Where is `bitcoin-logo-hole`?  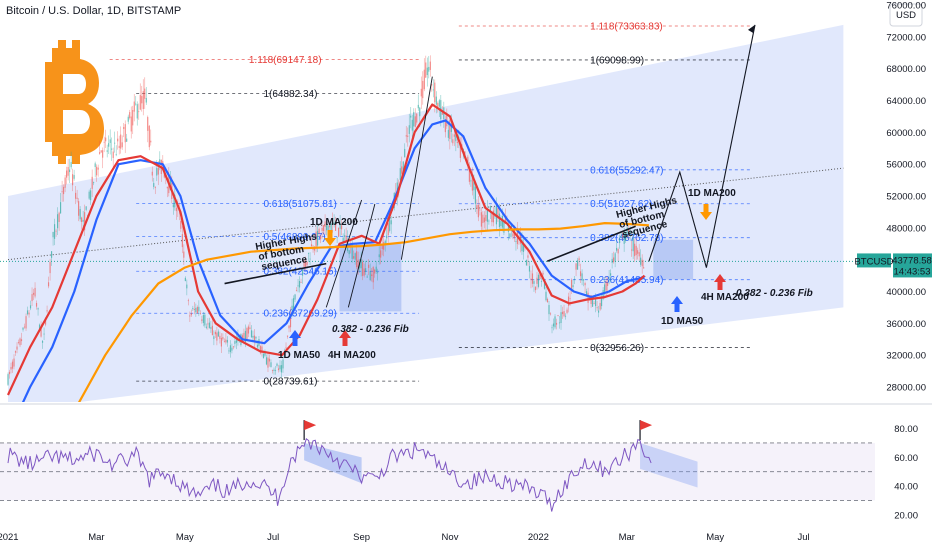
bitcoin-logo-hole is located at coordinates (74, 84).